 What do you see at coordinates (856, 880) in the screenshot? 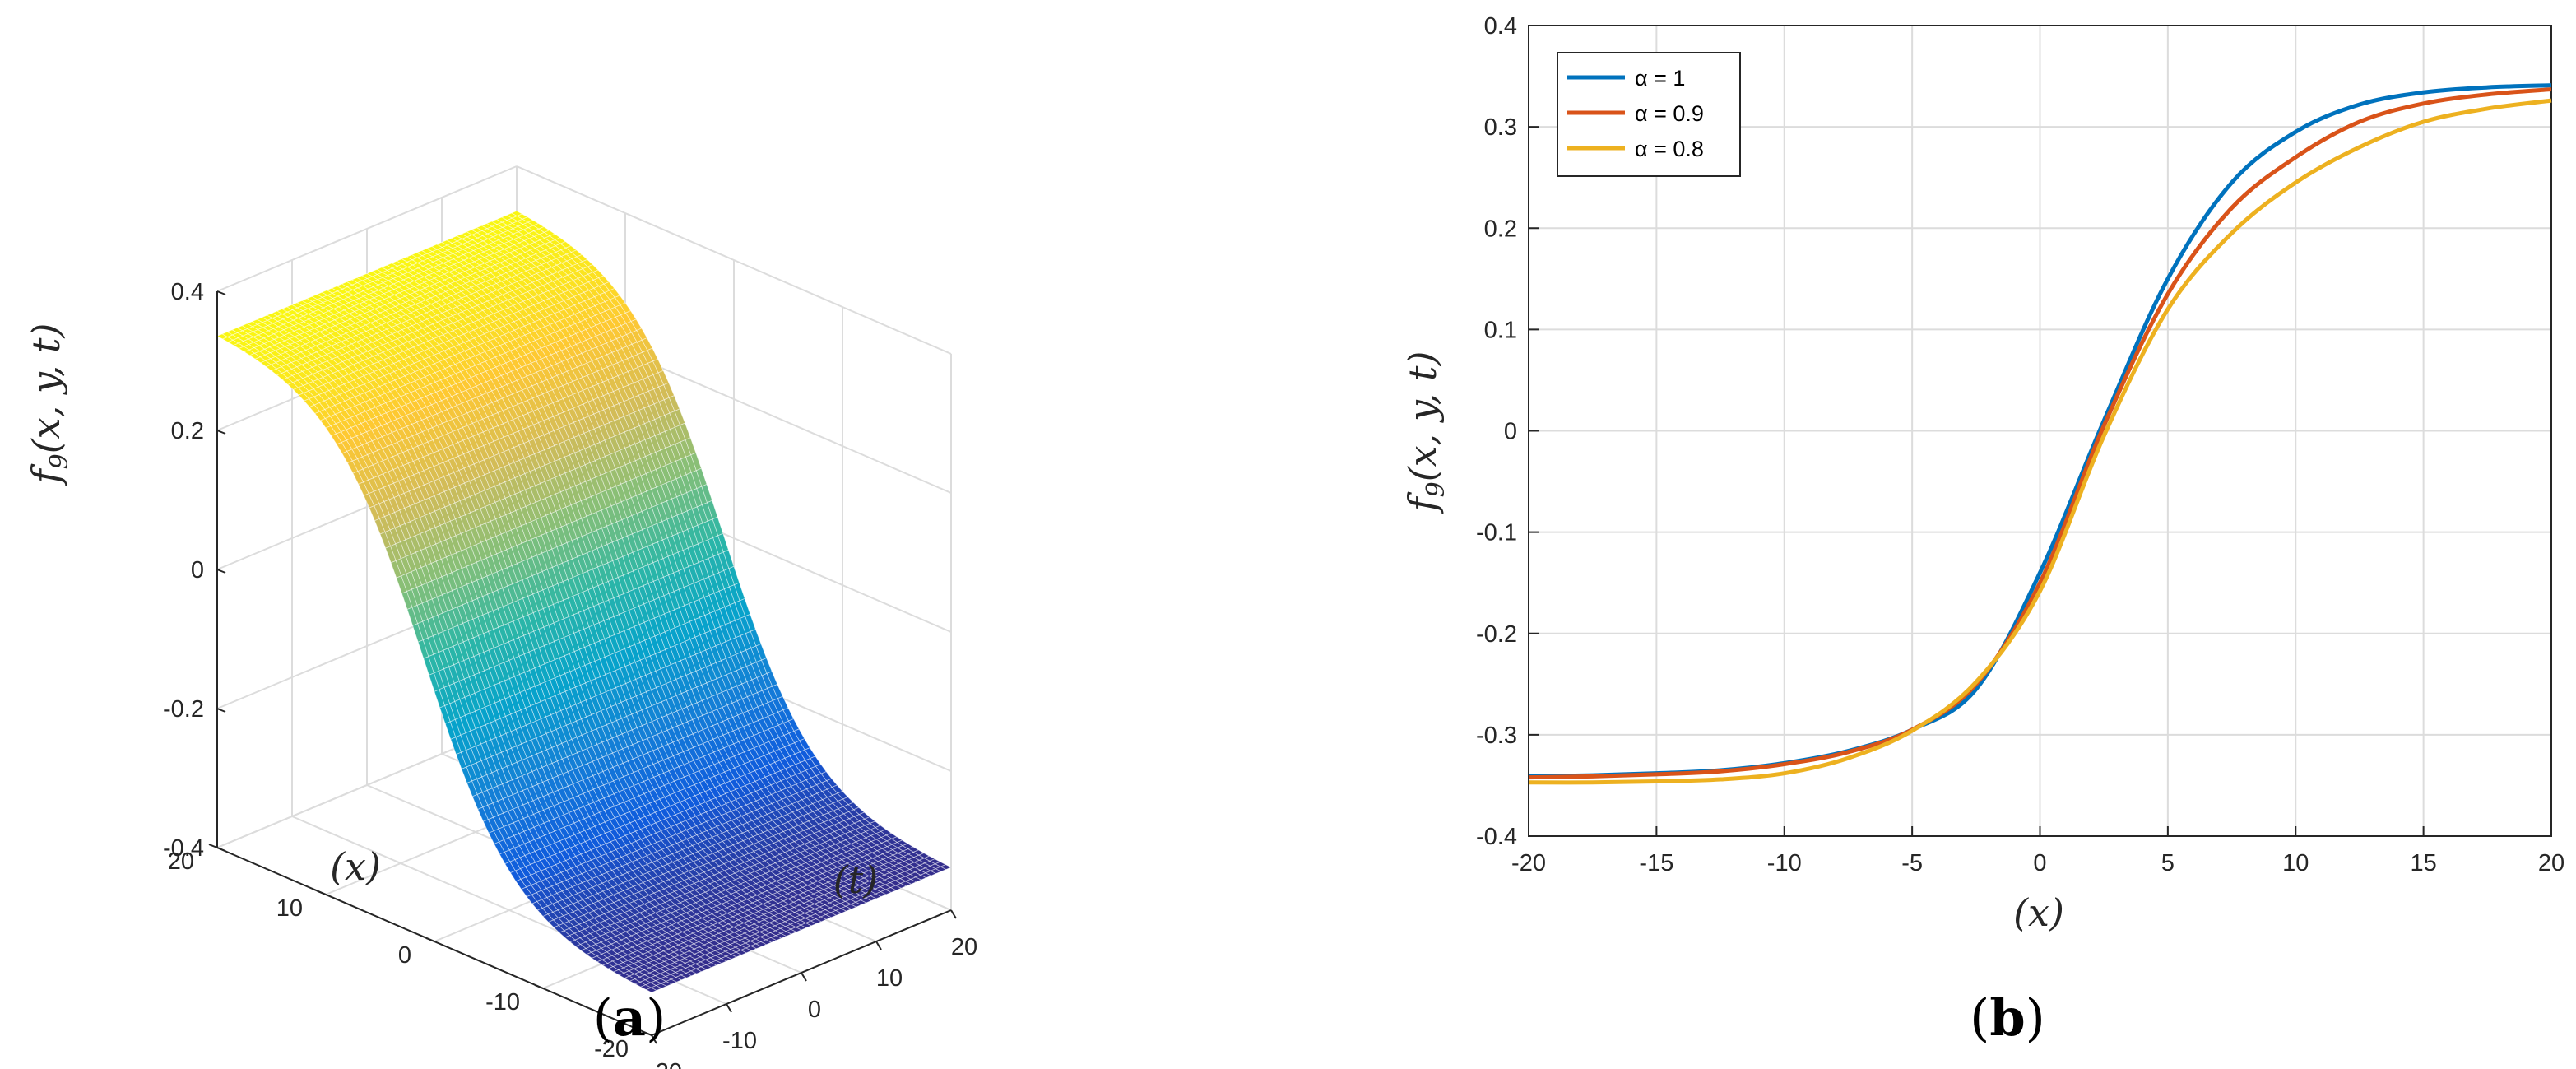
I see `a-tlabel: (t)` at bounding box center [856, 880].